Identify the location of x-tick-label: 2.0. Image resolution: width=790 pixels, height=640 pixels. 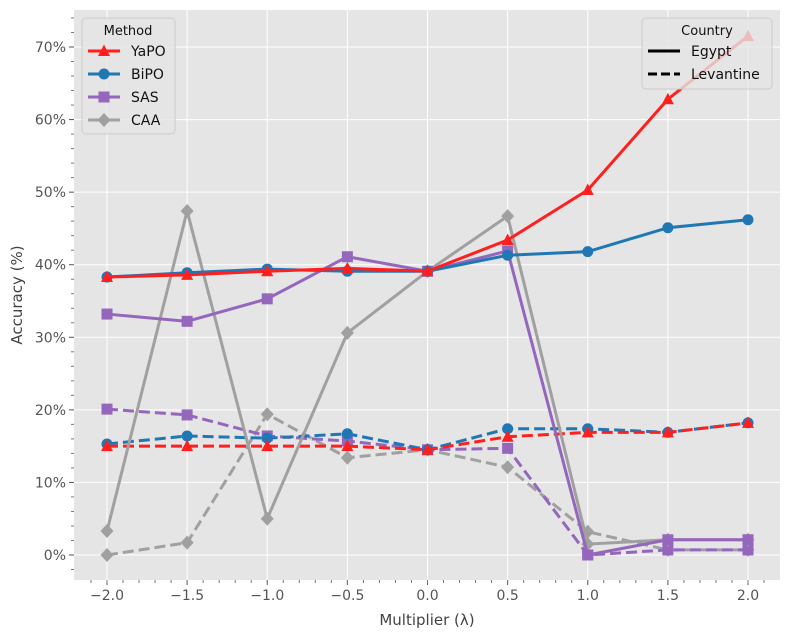
(748, 596).